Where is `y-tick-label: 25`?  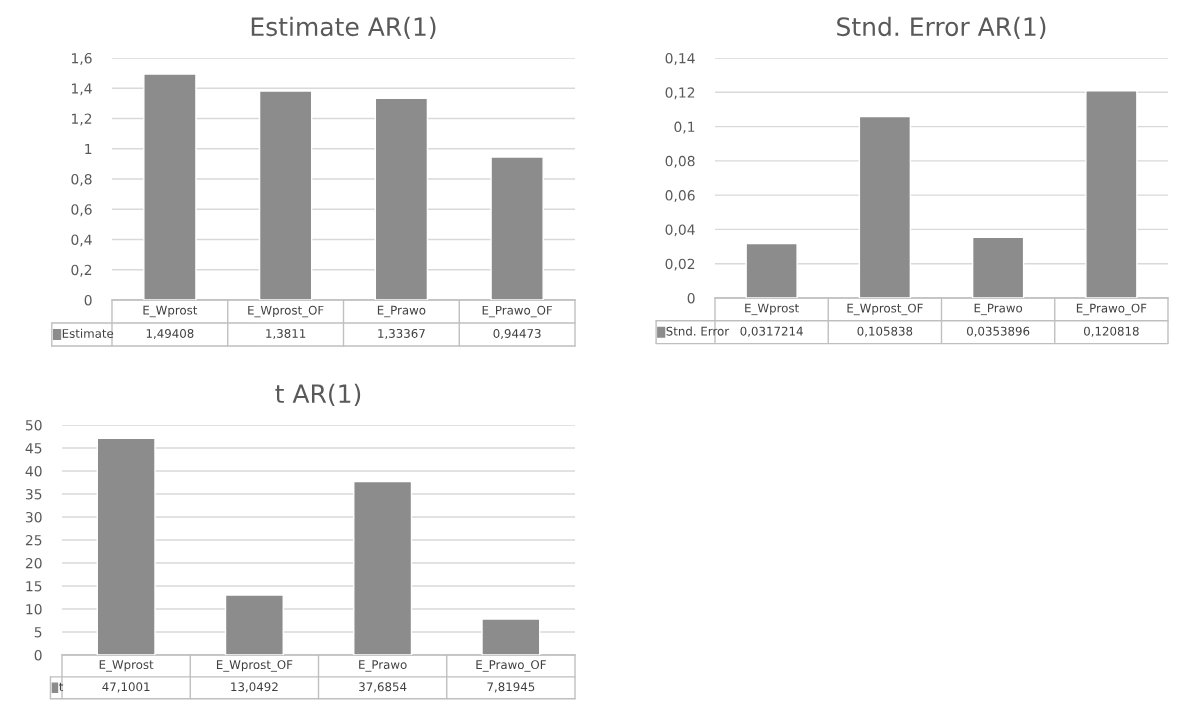 y-tick-label: 25 is located at coordinates (33, 540).